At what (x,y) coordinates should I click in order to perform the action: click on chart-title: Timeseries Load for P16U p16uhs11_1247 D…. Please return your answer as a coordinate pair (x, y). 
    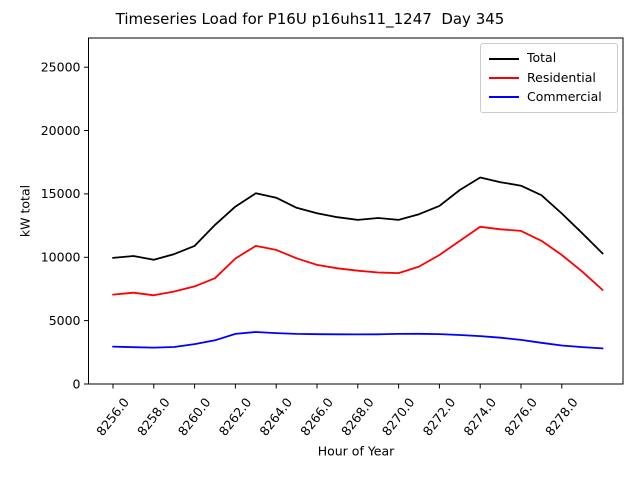
    Looking at the image, I should click on (310, 19).